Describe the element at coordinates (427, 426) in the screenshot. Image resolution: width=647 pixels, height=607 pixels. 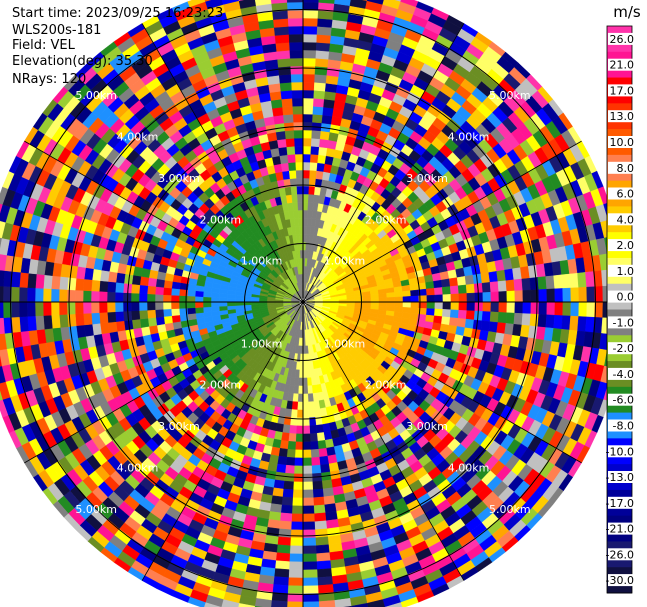
I see `ring-label-3-2: 3.00km` at that location.